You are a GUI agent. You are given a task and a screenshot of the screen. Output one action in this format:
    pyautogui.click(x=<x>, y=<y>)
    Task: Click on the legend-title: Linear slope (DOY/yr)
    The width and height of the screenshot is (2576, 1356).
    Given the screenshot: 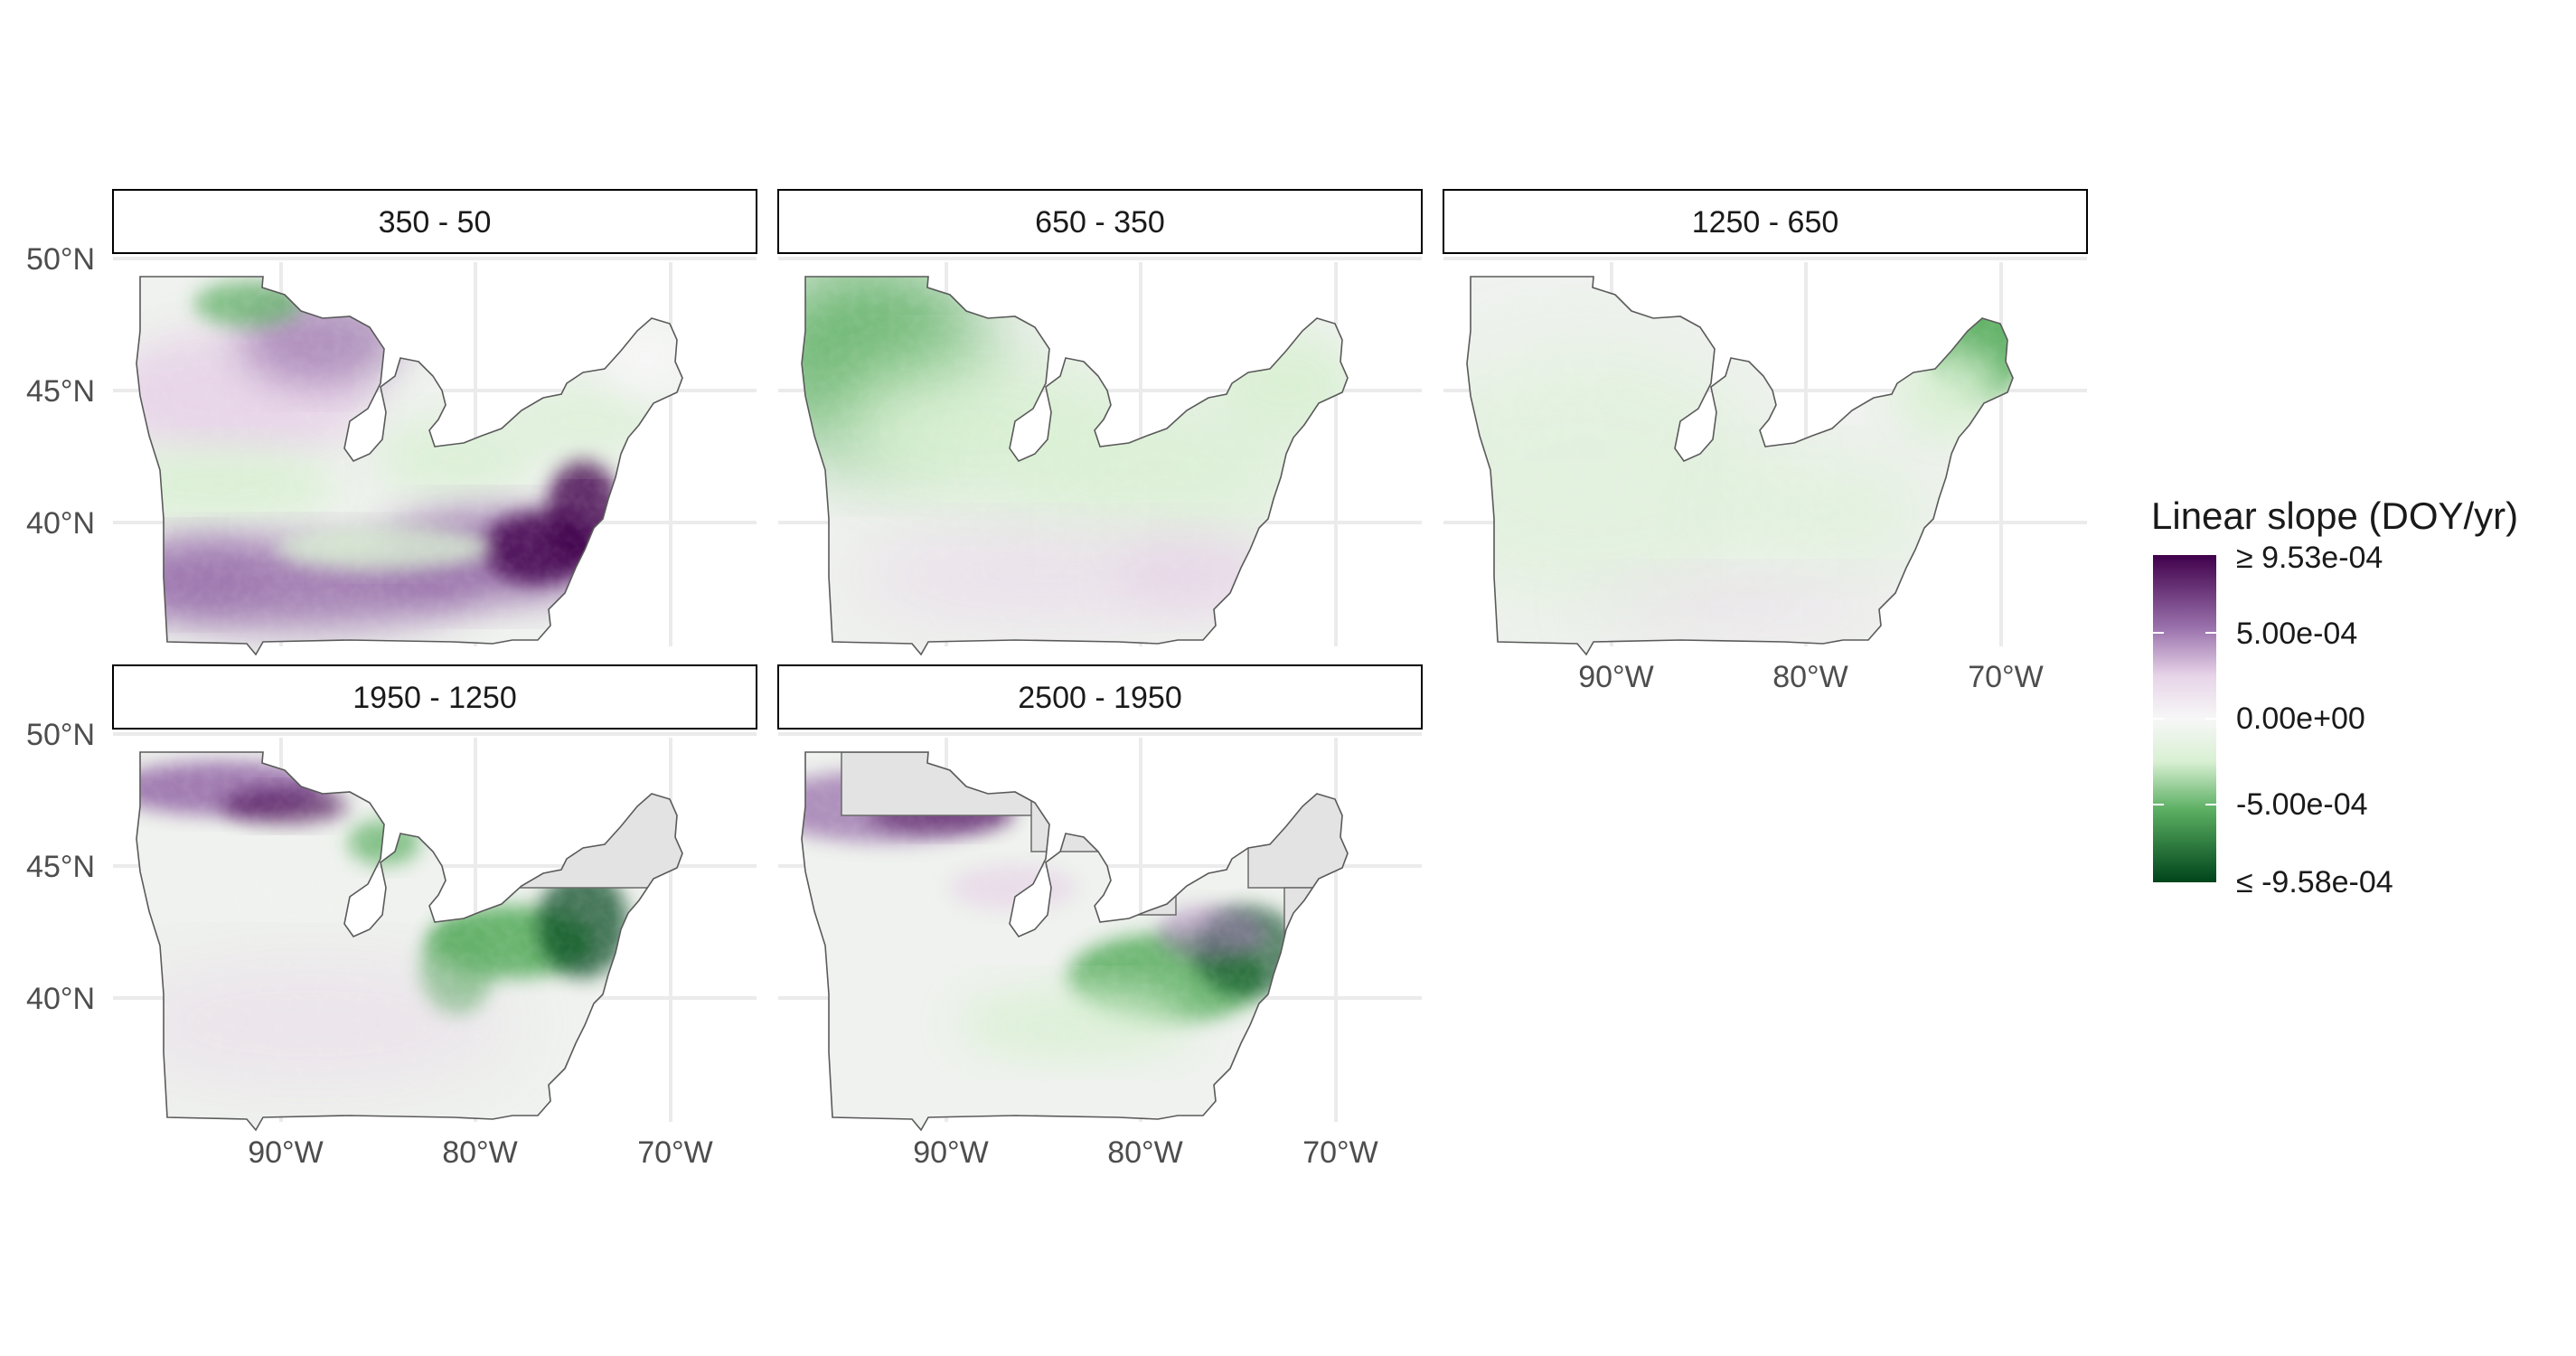 What is the action you would take?
    pyautogui.click(x=2334, y=515)
    